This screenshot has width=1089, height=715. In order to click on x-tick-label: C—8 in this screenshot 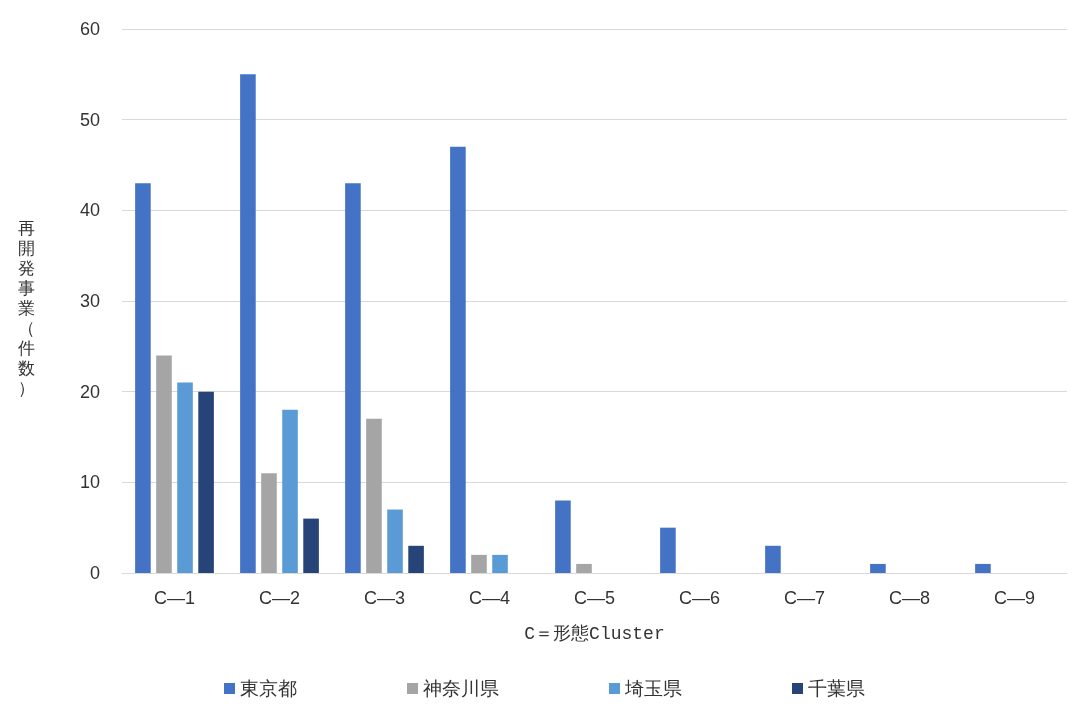, I will do `click(909, 598)`.